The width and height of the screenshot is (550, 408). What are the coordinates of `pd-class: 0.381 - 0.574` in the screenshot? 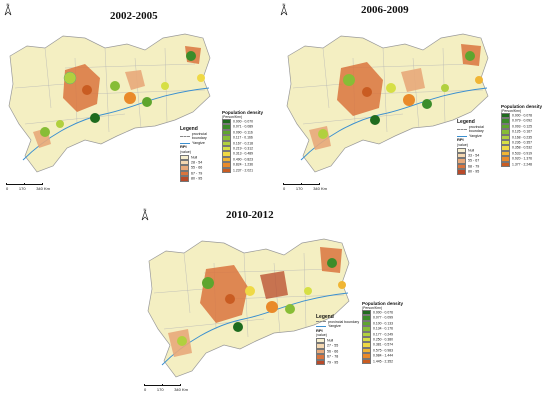 It's located at (386, 345).